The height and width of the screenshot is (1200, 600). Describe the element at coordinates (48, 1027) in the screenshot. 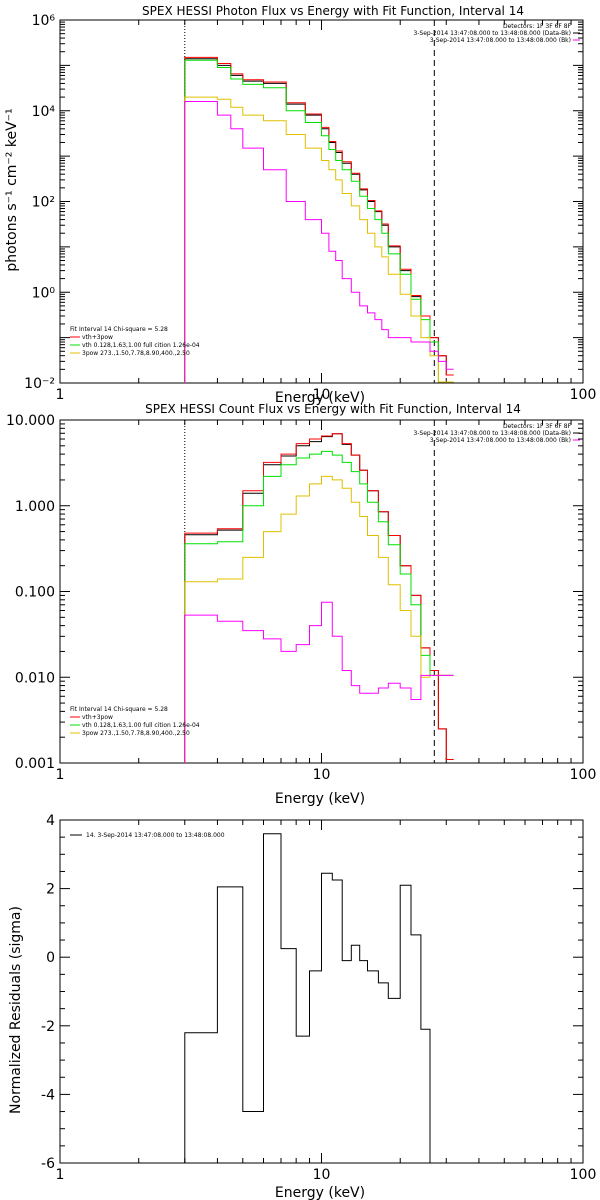

I see `y-tick-label: -2` at that location.